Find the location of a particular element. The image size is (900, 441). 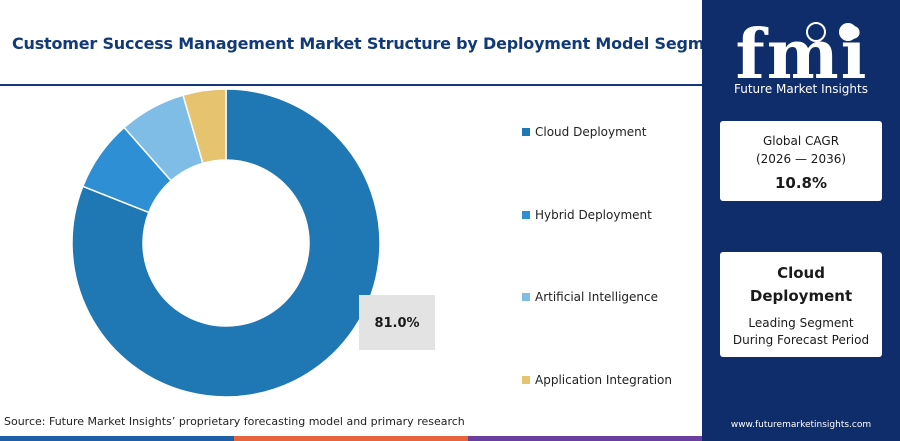

logo-tagline: Future Market Insights is located at coordinates (800, 89).